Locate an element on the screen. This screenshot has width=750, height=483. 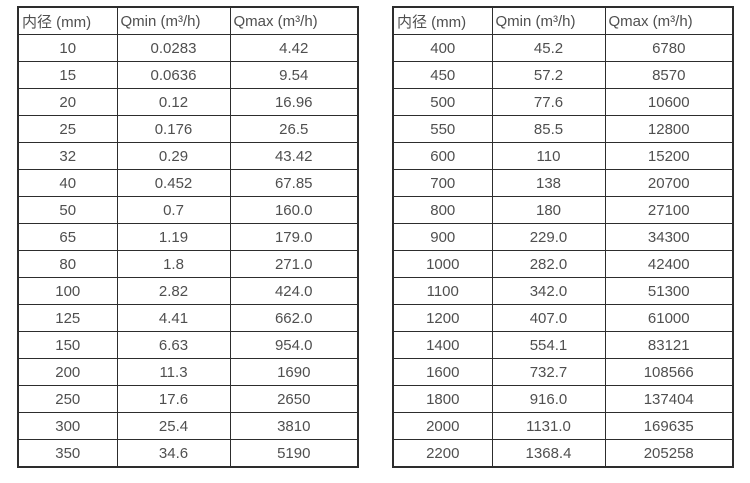
qmin-cell: 110 is located at coordinates (548, 156).